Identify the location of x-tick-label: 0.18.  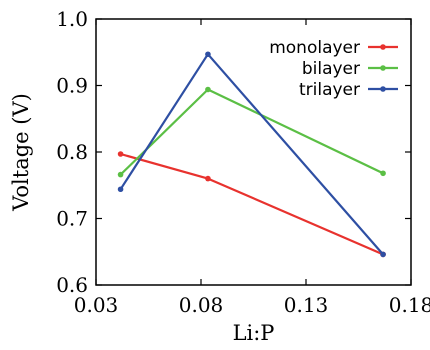
(409, 305).